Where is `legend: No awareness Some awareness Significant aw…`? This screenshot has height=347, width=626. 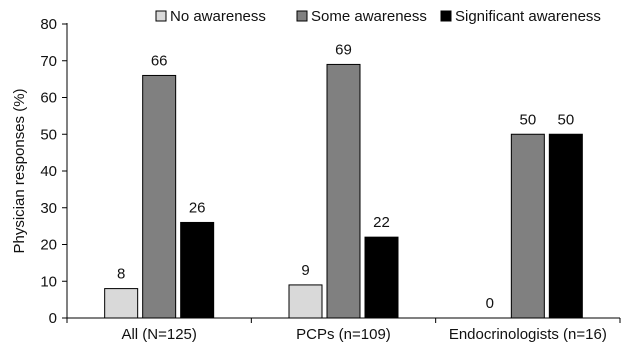
legend: No awareness Some awareness Significant aw… is located at coordinates (378, 16).